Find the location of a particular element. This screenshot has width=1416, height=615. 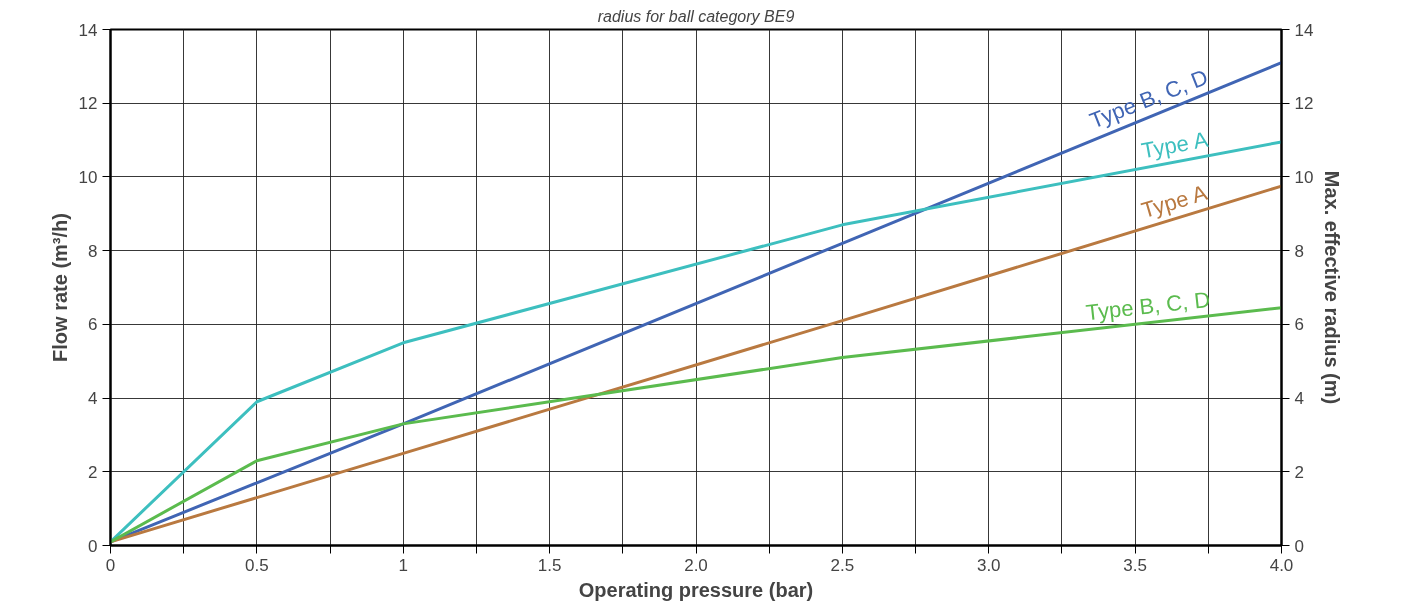

y-tick-label: 8 is located at coordinates (93, 251).